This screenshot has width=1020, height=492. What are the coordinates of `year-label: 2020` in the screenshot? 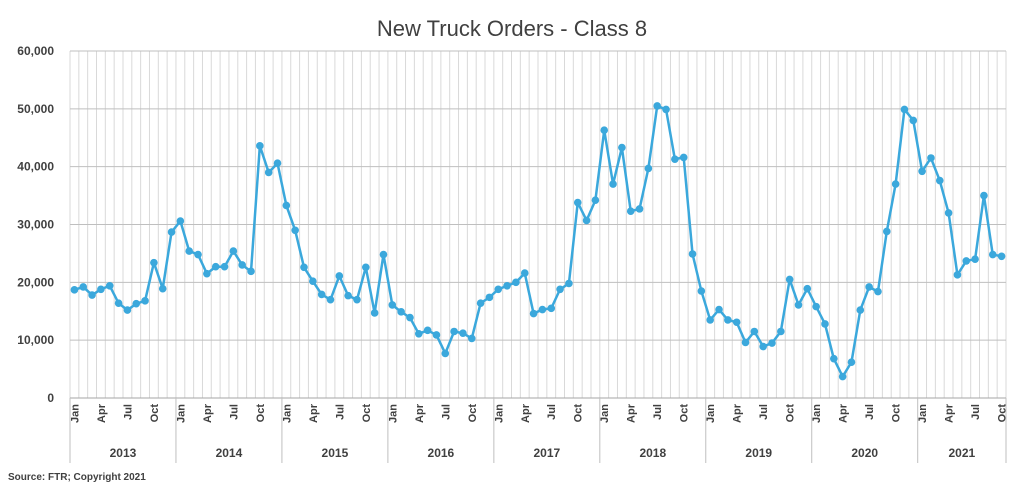 It's located at (864, 453).